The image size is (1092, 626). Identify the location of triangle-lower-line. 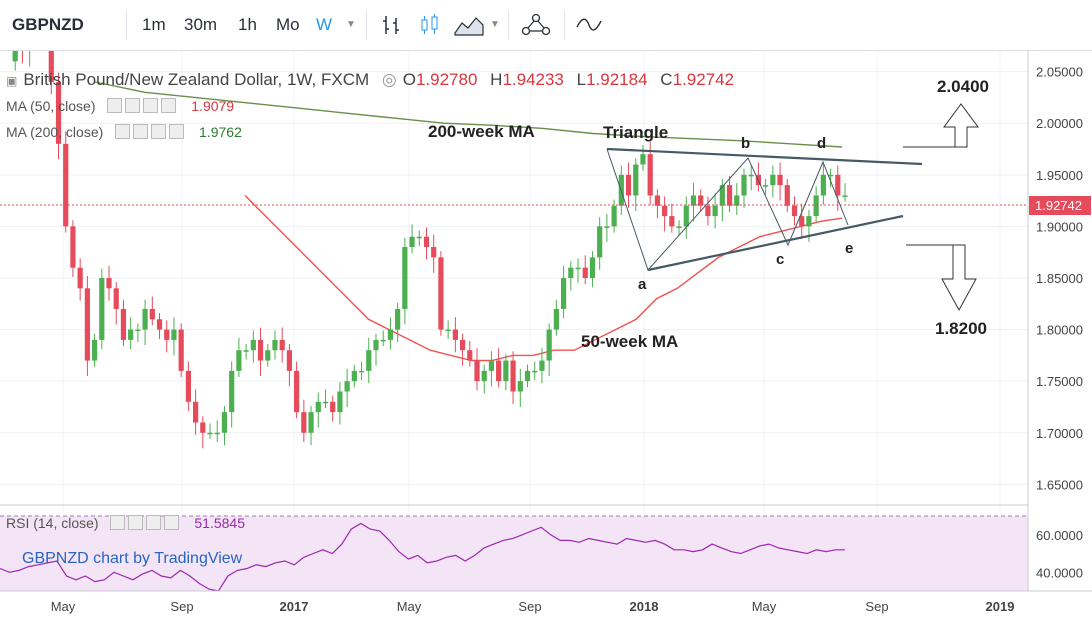
(775, 243).